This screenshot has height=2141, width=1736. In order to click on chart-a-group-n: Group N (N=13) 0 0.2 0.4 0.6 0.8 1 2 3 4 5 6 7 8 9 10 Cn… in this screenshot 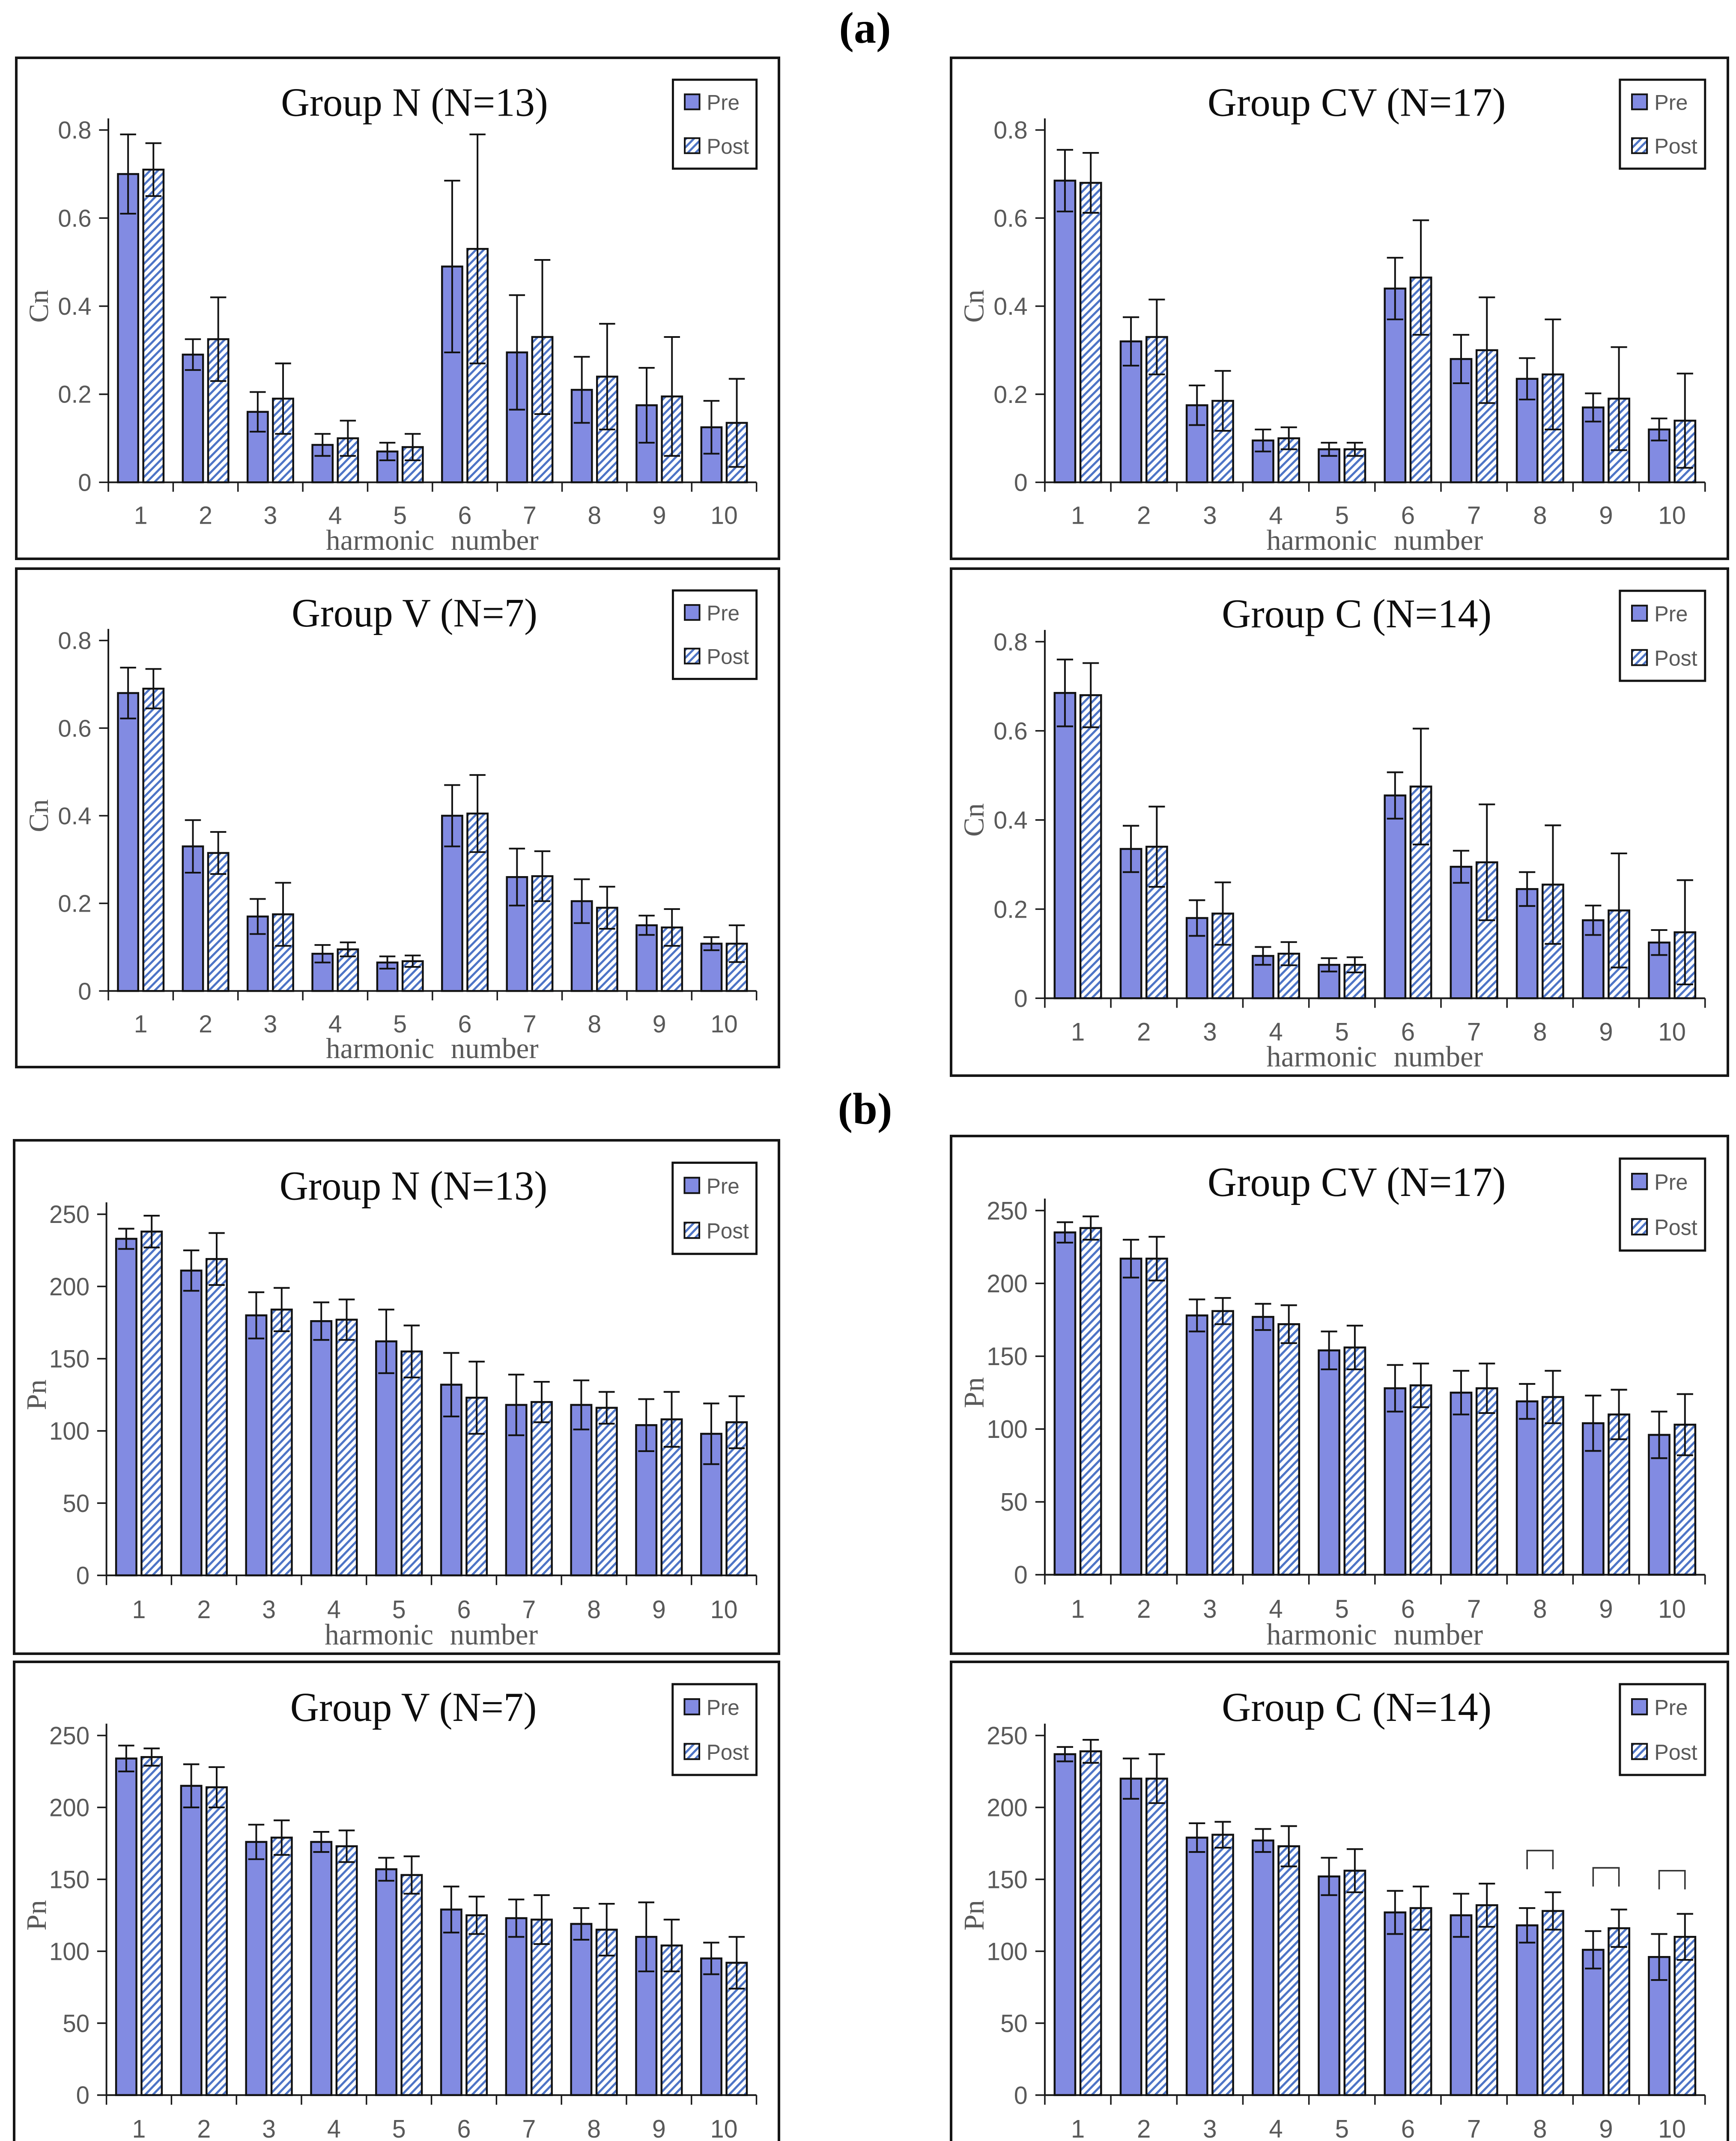, I will do `click(397, 308)`.